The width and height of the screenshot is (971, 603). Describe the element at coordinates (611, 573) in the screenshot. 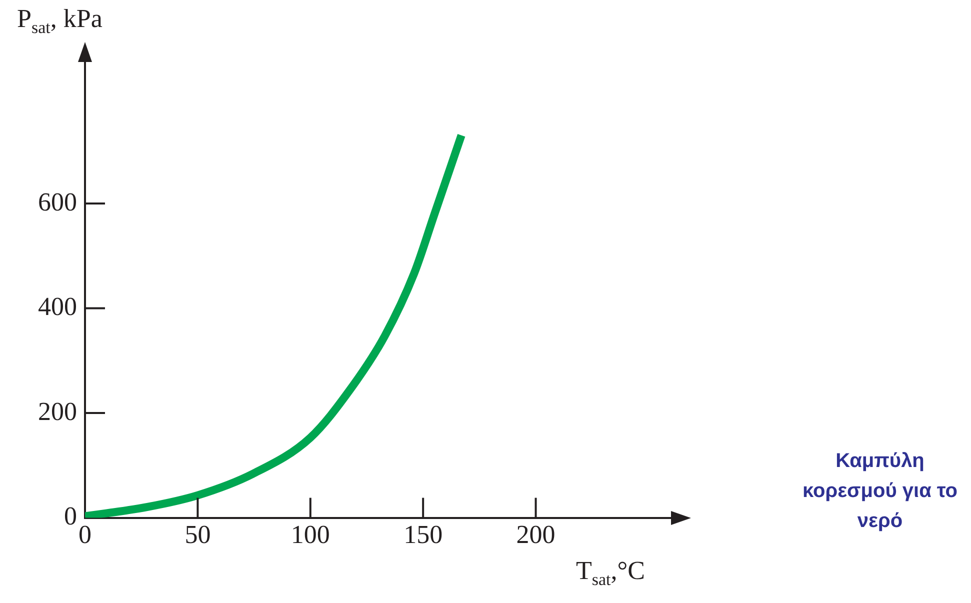

I see `x-axis-title: T$_{sat}$,°C` at that location.